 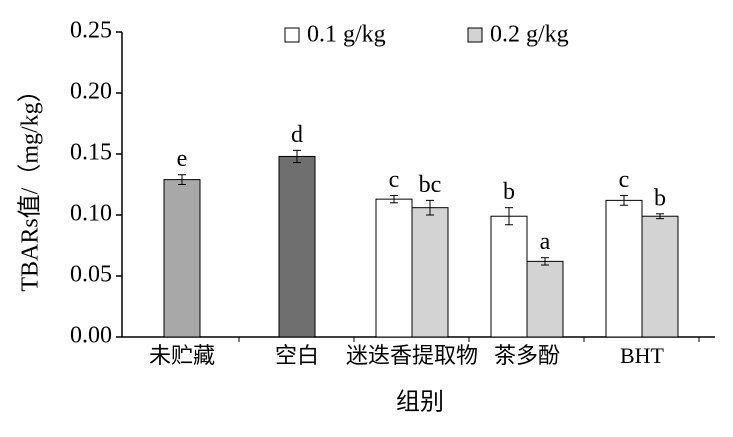 What do you see at coordinates (527, 355) in the screenshot?
I see `x-tick-label: 茶多酚` at bounding box center [527, 355].